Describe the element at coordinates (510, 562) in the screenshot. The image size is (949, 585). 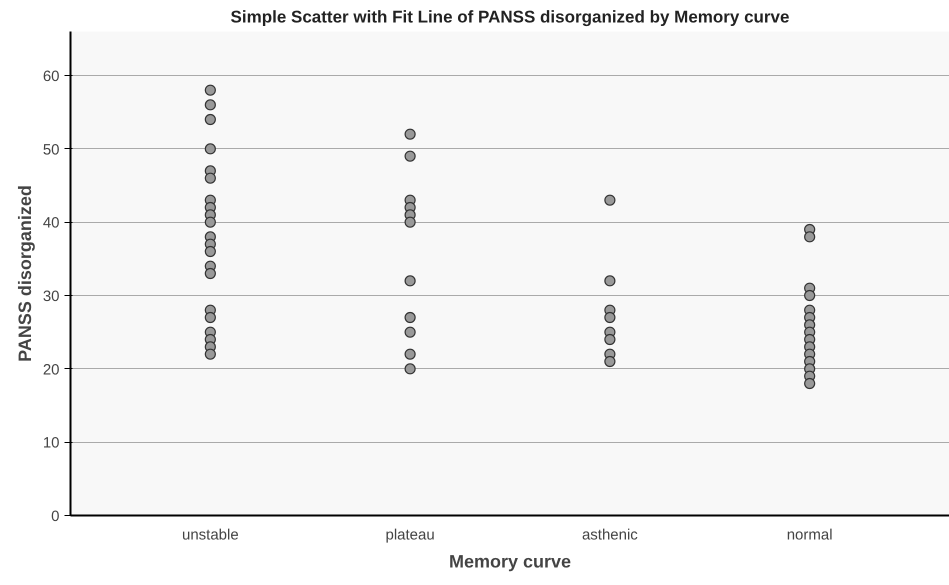
I see `x-axis-title: Memory curve` at that location.